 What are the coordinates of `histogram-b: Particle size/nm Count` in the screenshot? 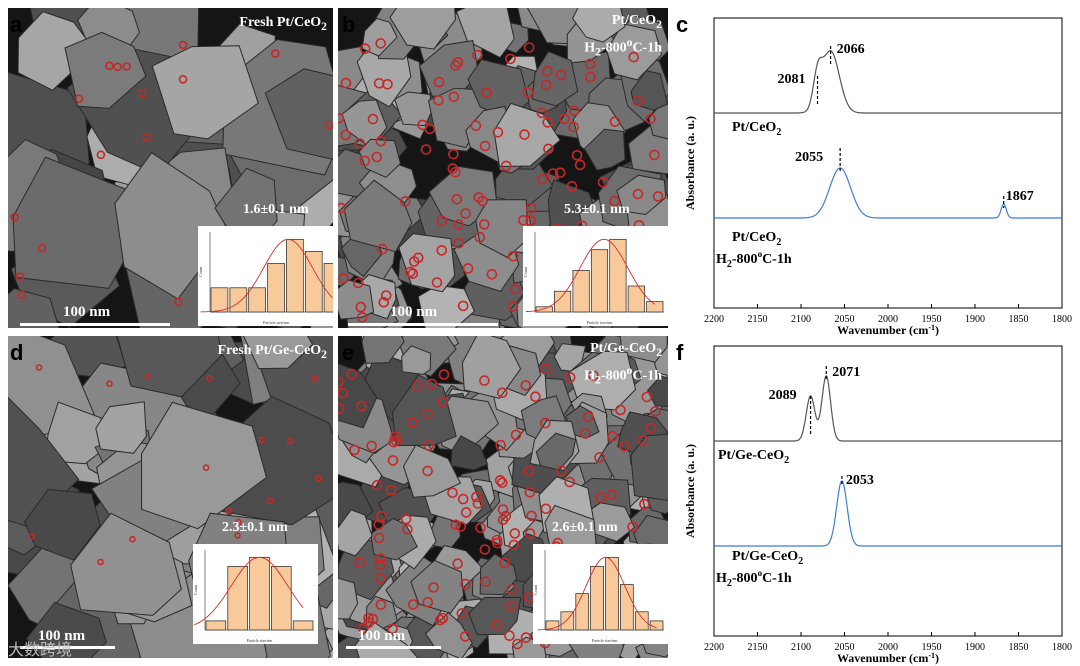 It's located at (595, 276).